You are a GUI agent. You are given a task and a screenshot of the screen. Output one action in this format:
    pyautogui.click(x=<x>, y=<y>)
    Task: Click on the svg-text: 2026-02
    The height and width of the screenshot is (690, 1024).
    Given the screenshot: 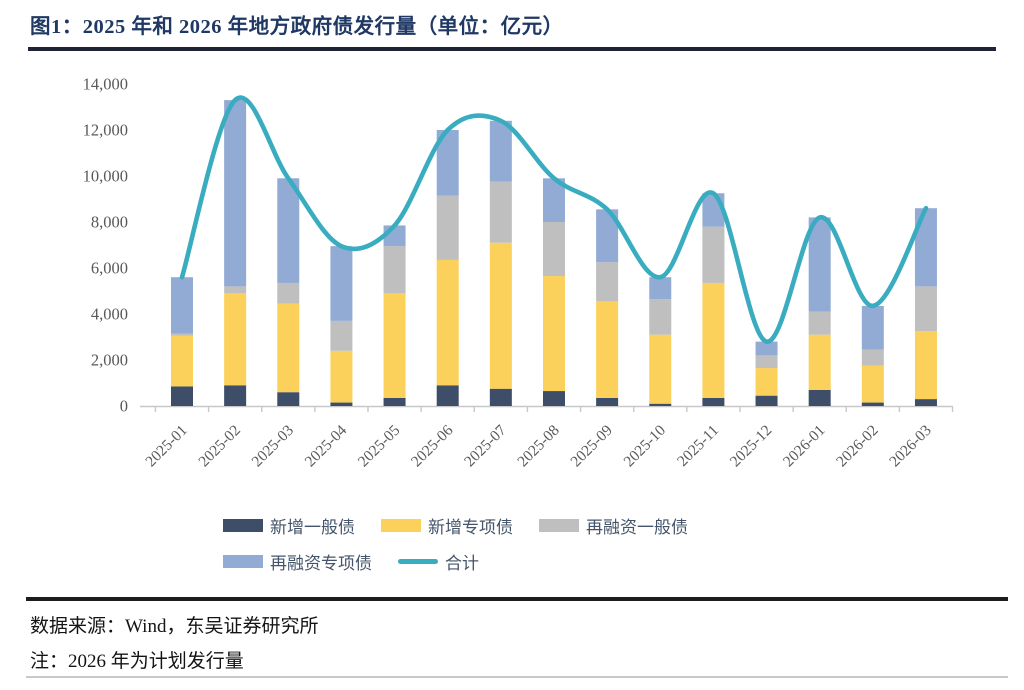 What is the action you would take?
    pyautogui.click(x=857, y=446)
    